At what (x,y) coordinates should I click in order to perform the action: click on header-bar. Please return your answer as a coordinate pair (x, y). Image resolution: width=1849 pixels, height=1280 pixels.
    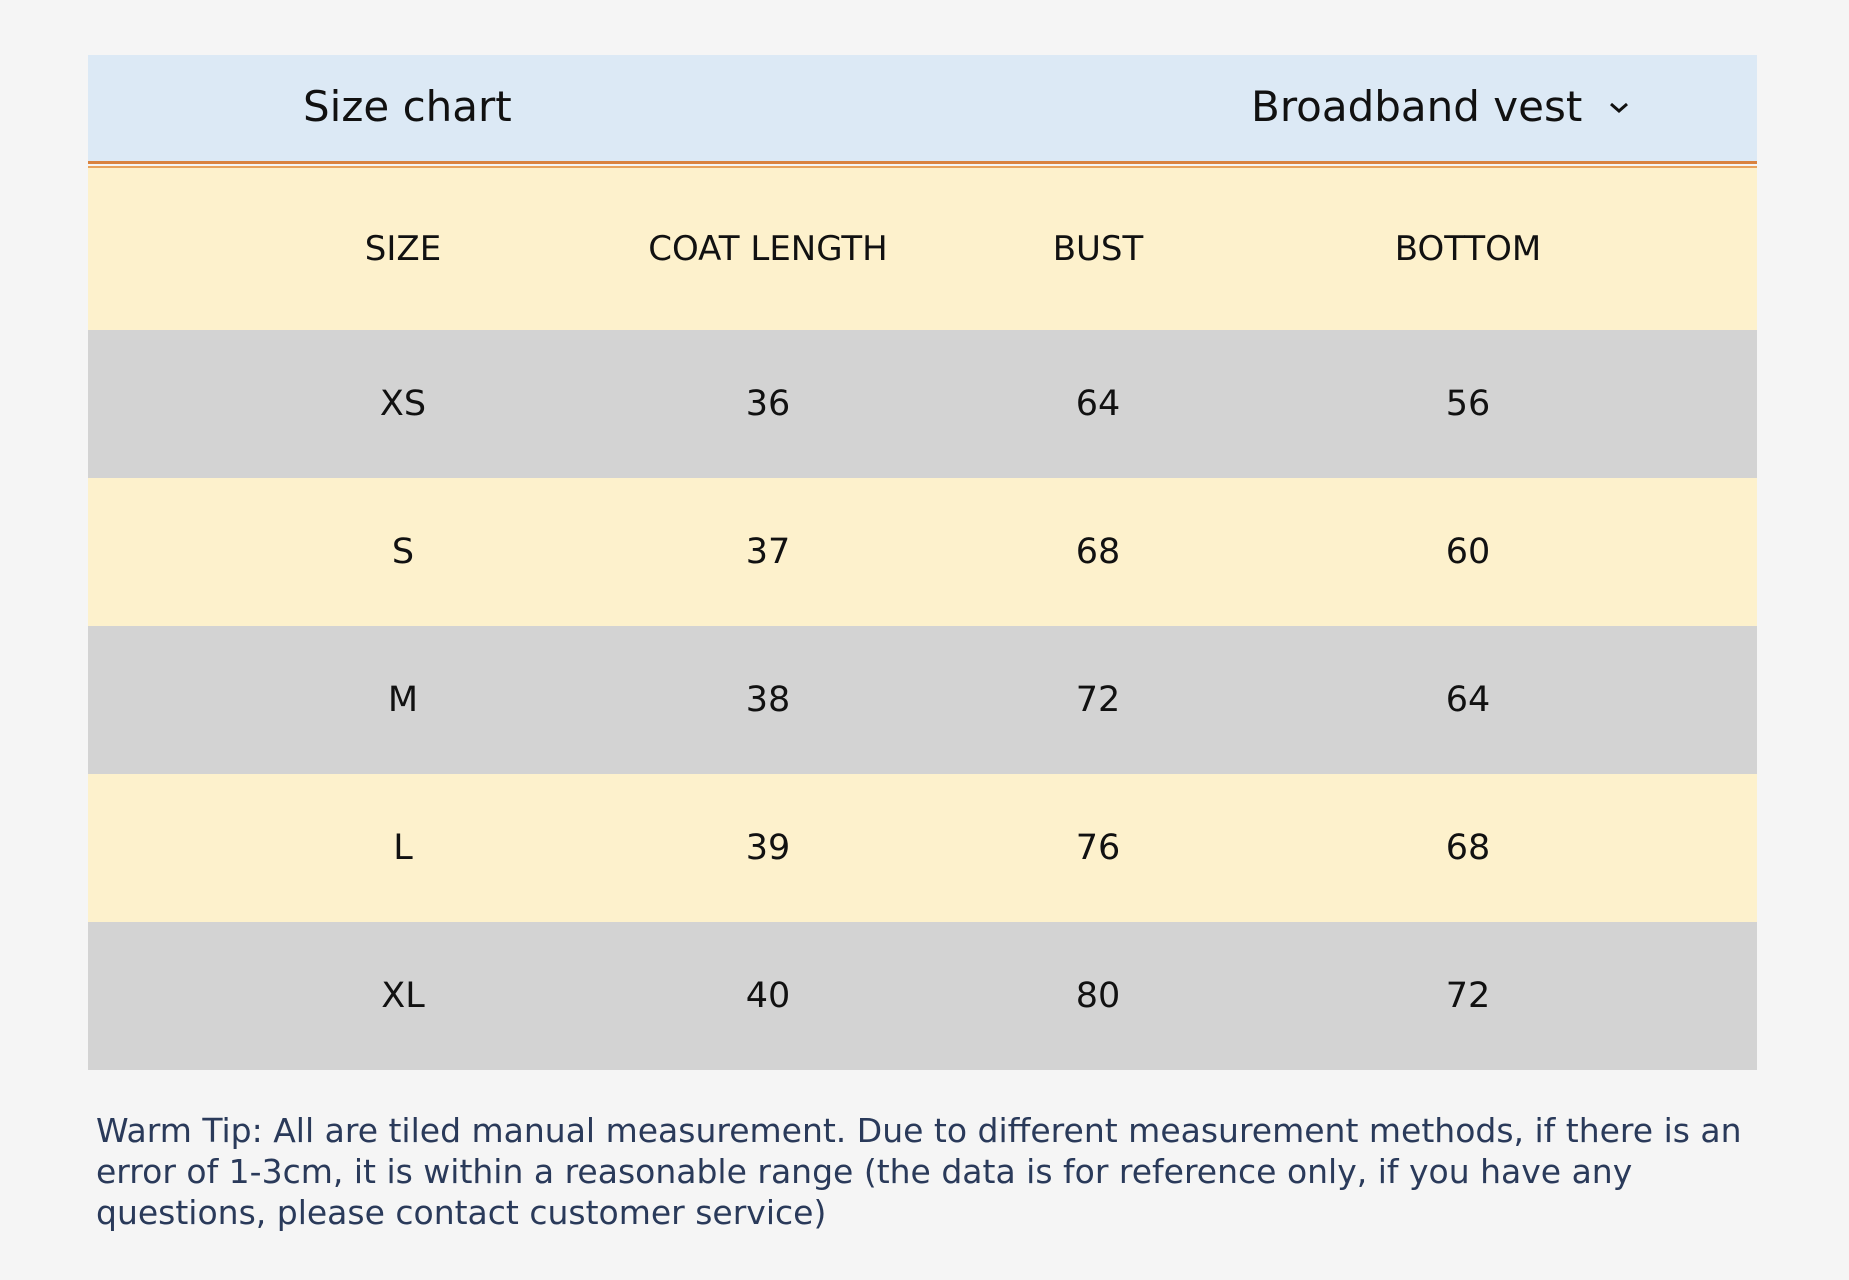
    Looking at the image, I should click on (922, 108).